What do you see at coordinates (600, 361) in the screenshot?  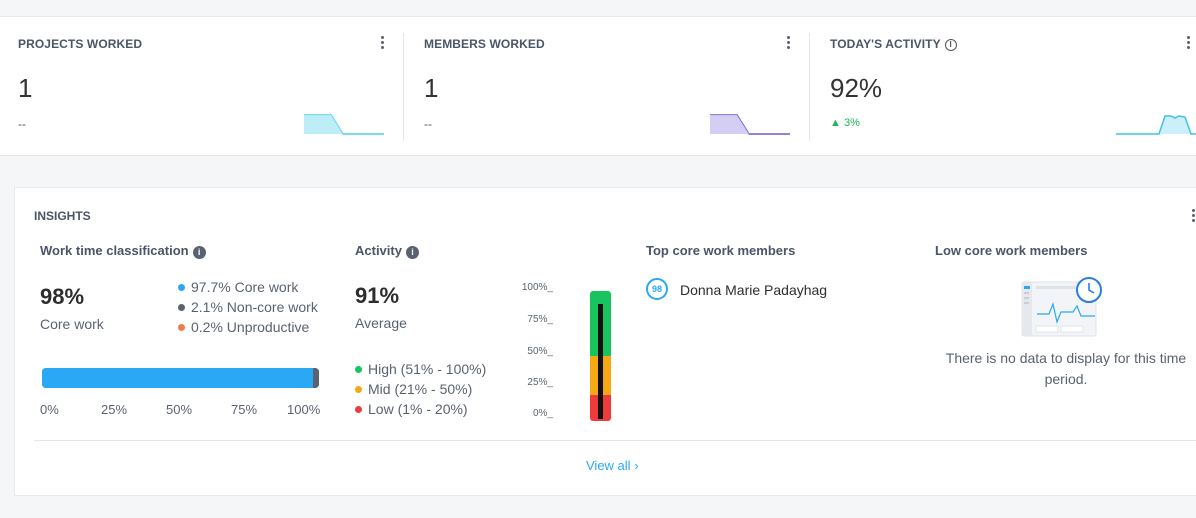 I see `gauge-level-indicator` at bounding box center [600, 361].